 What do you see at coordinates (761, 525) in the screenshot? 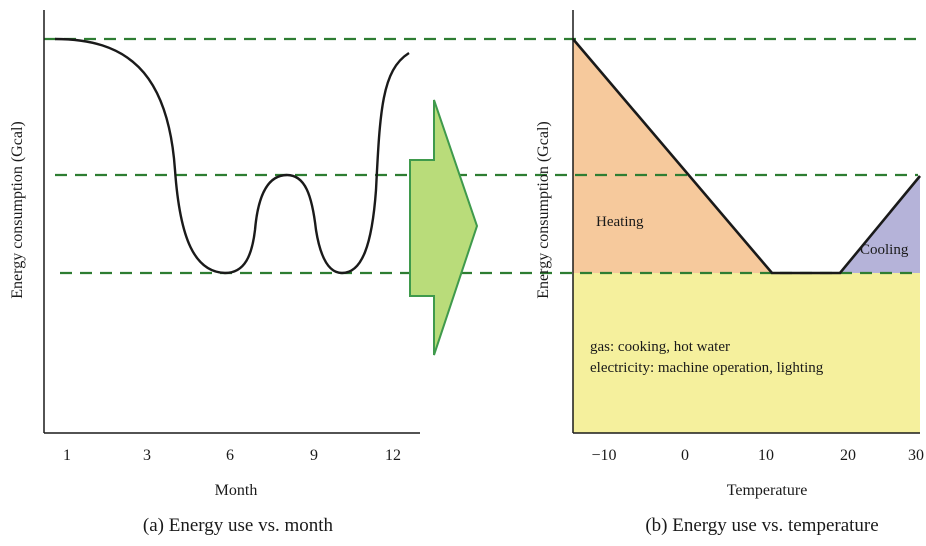
I see `panel-b-caption: (b) Energy use vs. temperature` at bounding box center [761, 525].